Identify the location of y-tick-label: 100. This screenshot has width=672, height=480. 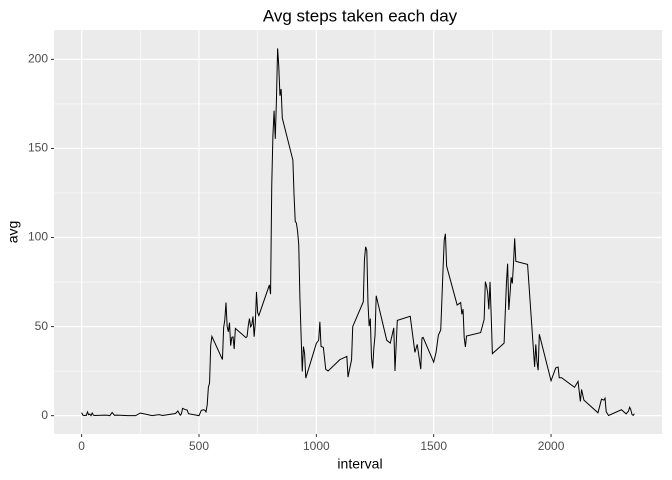
(38, 237).